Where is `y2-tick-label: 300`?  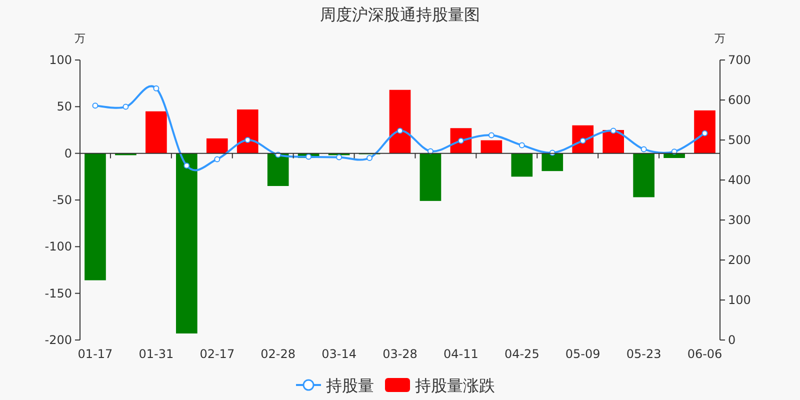 y2-tick-label: 300 is located at coordinates (739, 220).